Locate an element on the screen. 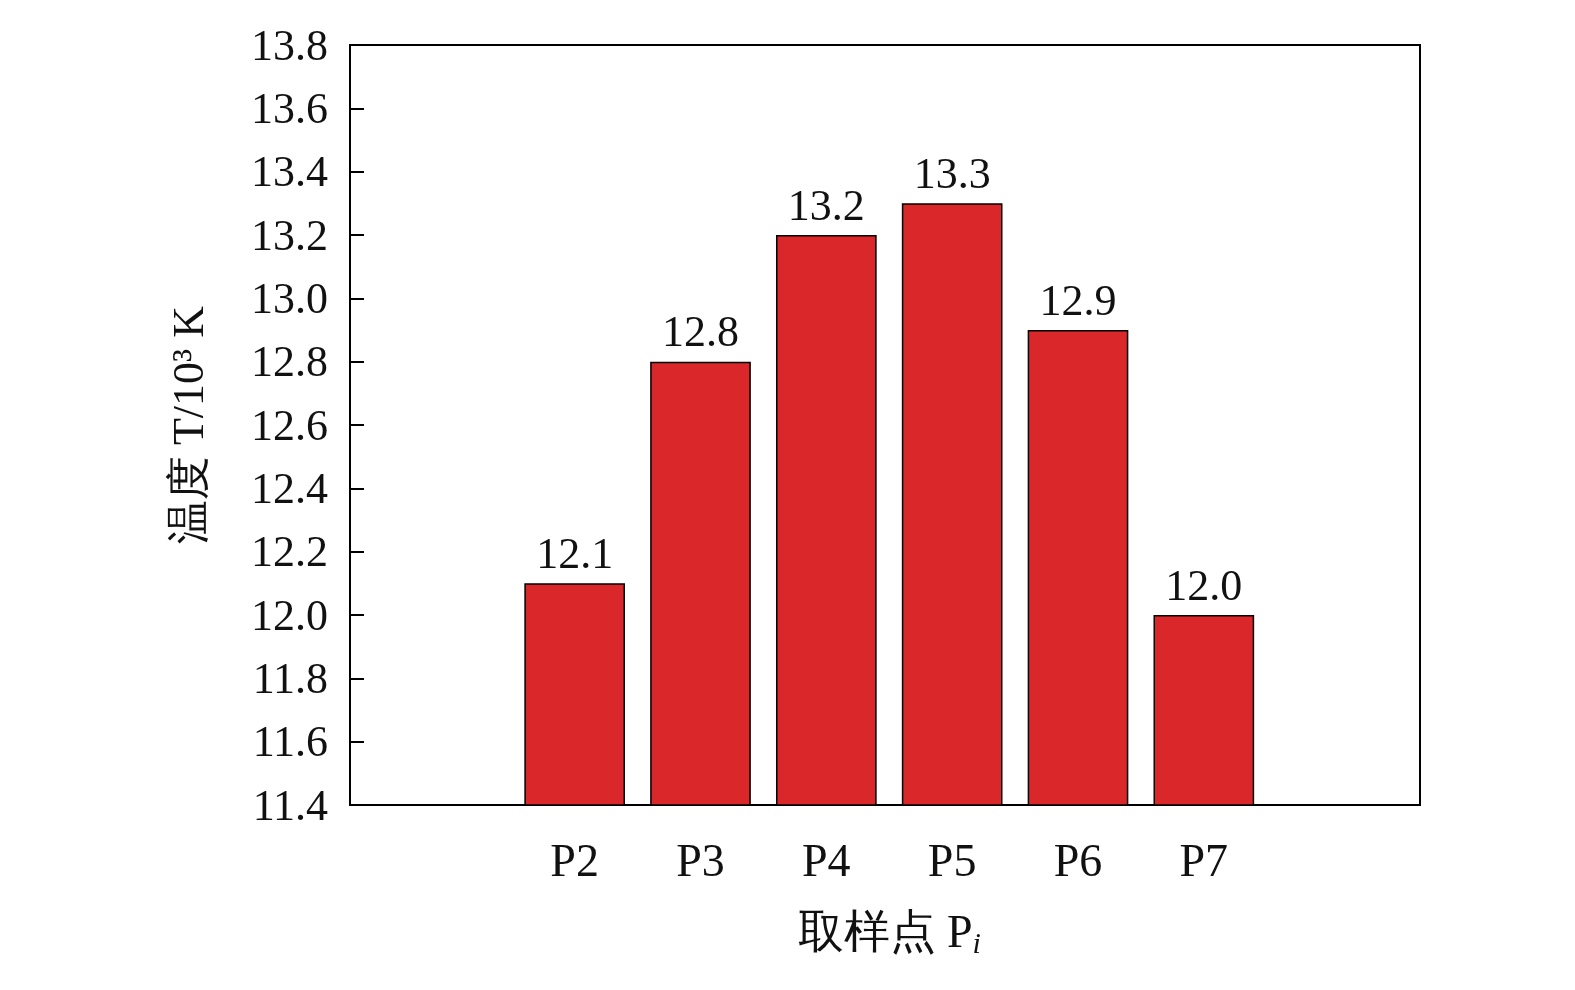  x-tick-label: P6 is located at coordinates (1078, 860).